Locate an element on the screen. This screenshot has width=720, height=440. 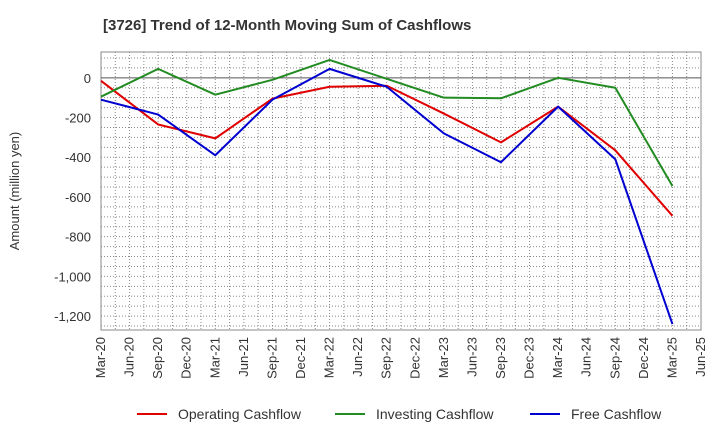
legend-label-free-cashflow: Free Cashflow is located at coordinates (616, 414).